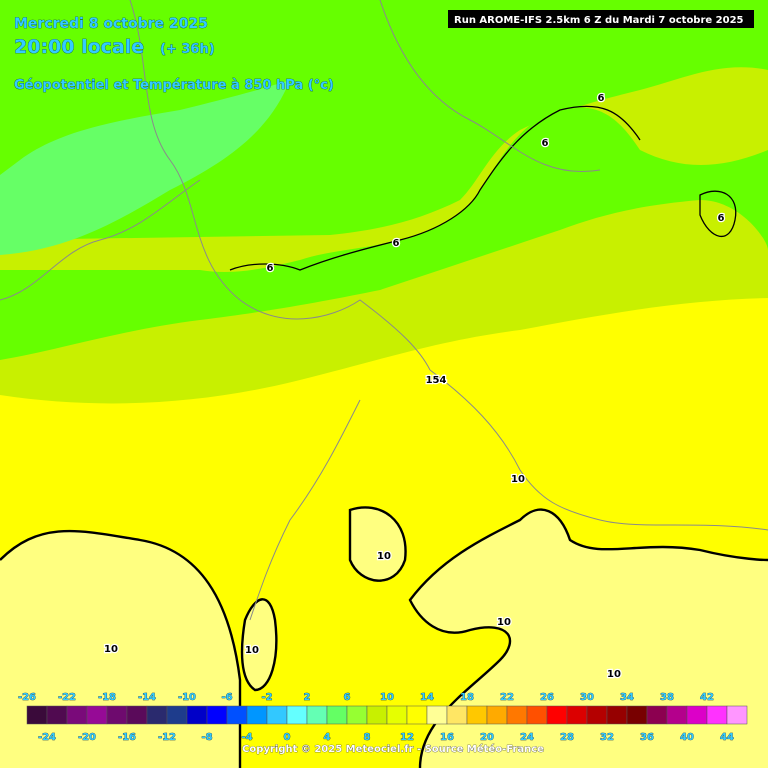 Image resolution: width=768 pixels, height=768 pixels. I want to click on legend-label: 18, so click(467, 697).